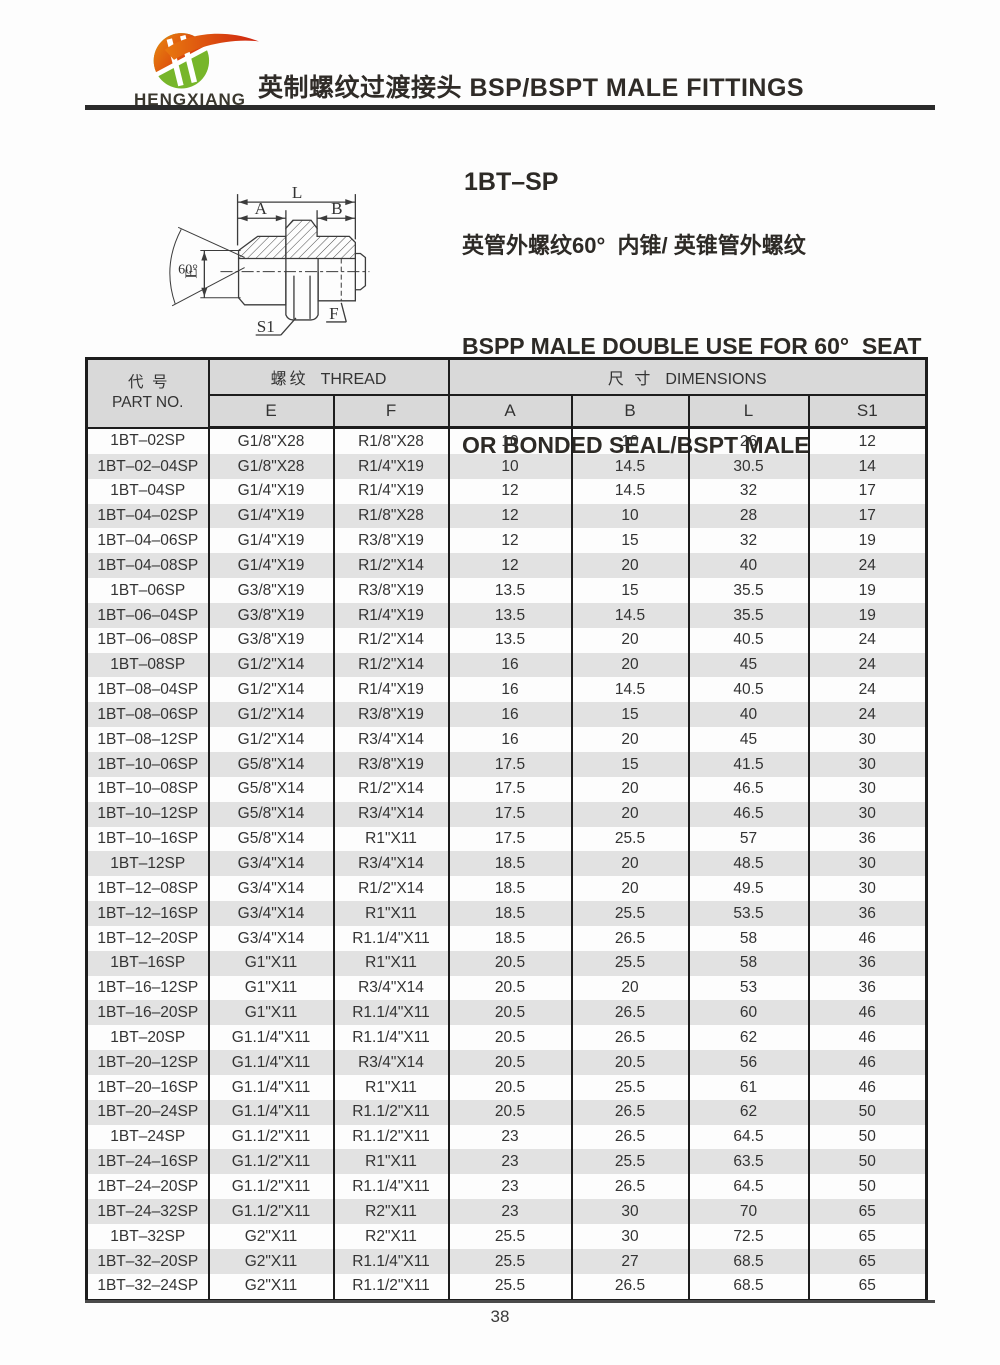  What do you see at coordinates (188, 270) in the screenshot?
I see `angle-label: 60°` at bounding box center [188, 270].